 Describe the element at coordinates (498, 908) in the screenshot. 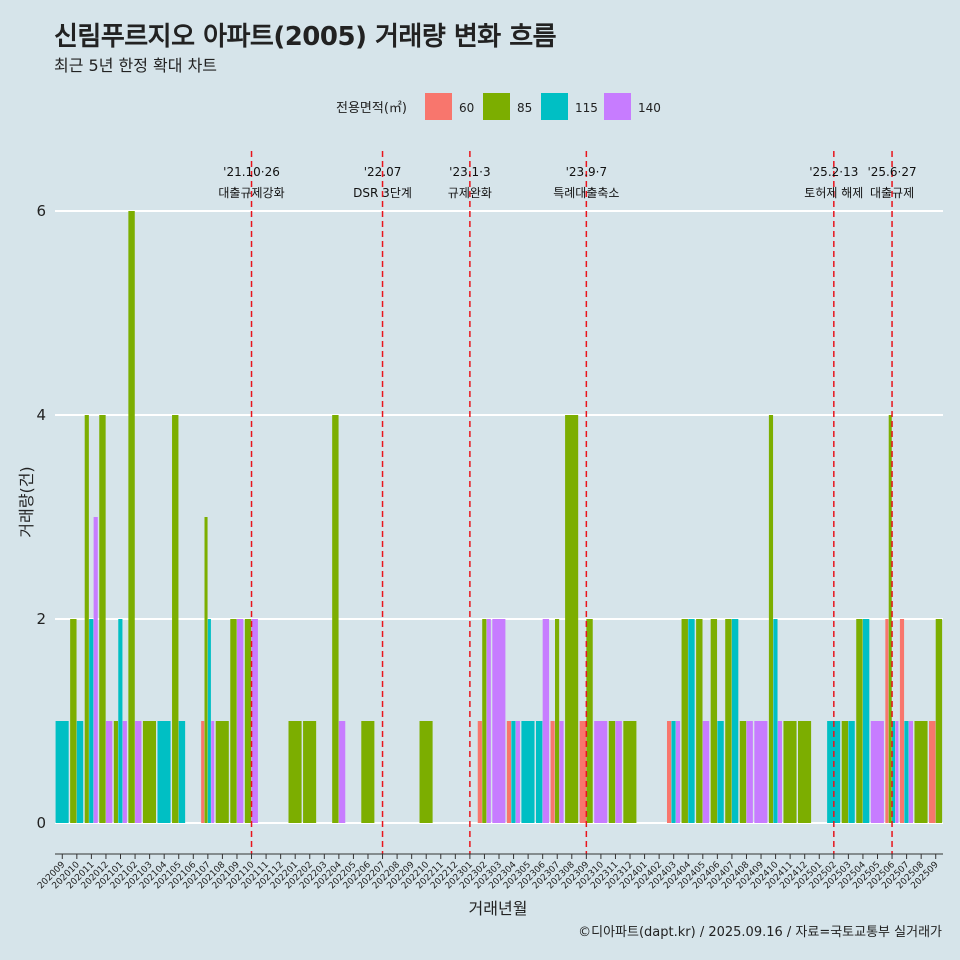

I see `x-axis-title: 거래년월` at that location.